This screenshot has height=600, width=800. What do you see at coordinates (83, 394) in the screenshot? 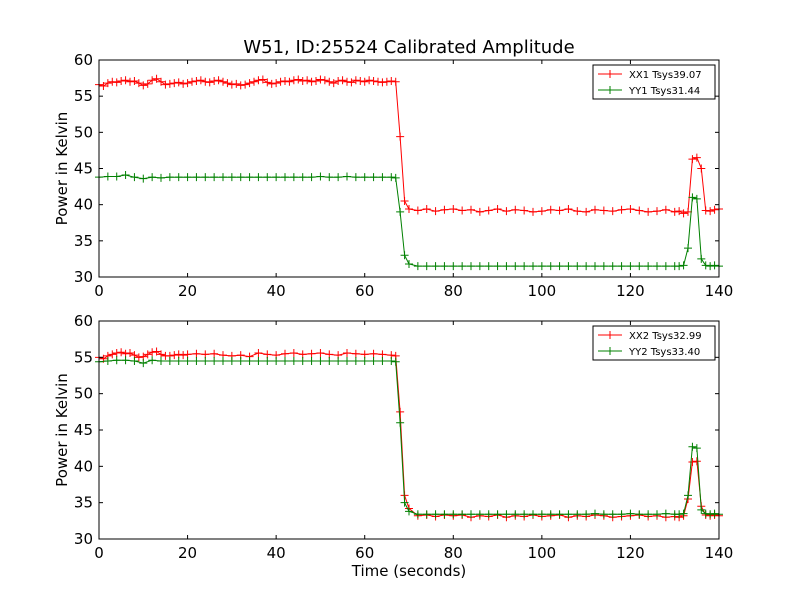
I see `y-tick-label: 50` at bounding box center [83, 394].